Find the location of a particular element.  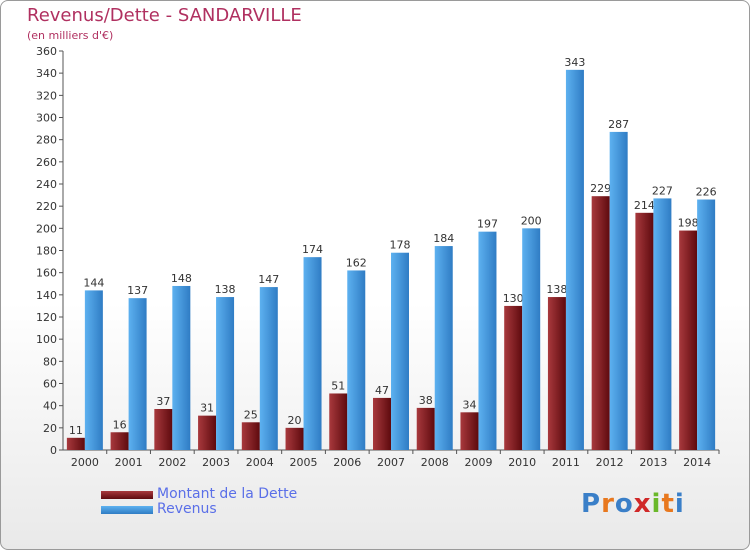

proxiti-logo: Proxiti is located at coordinates (633, 504).